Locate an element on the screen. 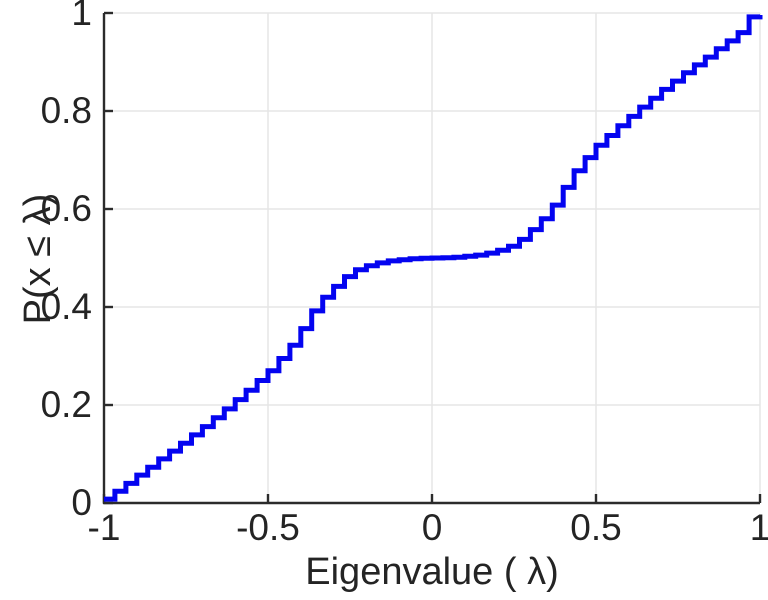 The width and height of the screenshot is (768, 600). x-tick-label: 1 is located at coordinates (758, 527).